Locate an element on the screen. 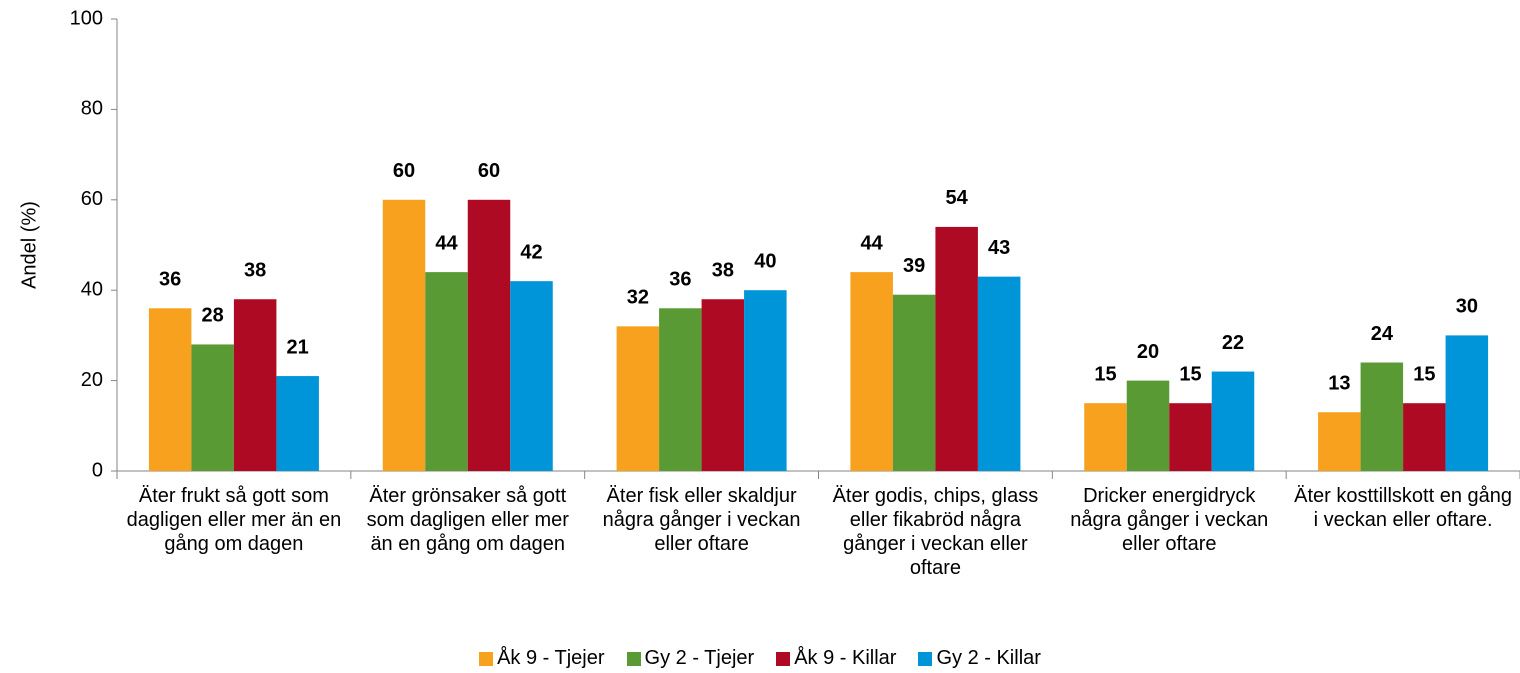 This screenshot has width=1520, height=673. y-tick-label: 100 is located at coordinates (86, 18).